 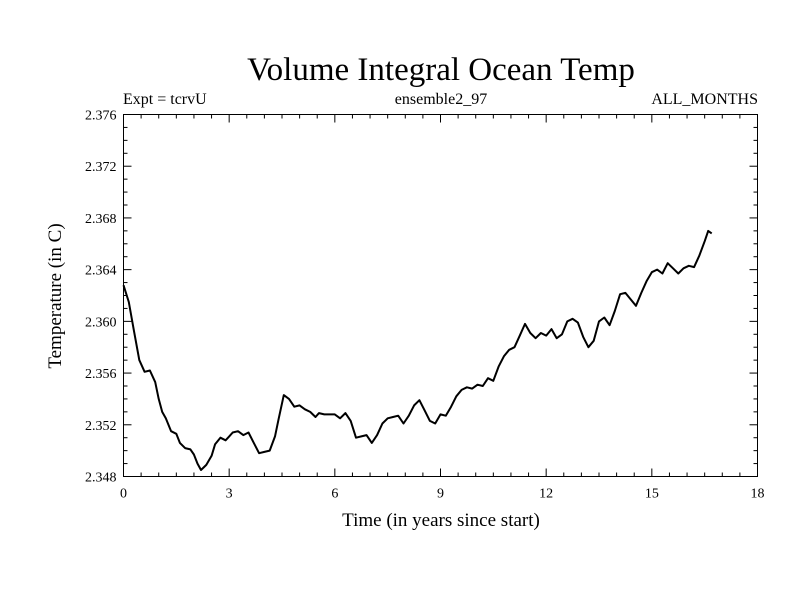 I want to click on x-tick-label: 6, so click(x=334, y=494).